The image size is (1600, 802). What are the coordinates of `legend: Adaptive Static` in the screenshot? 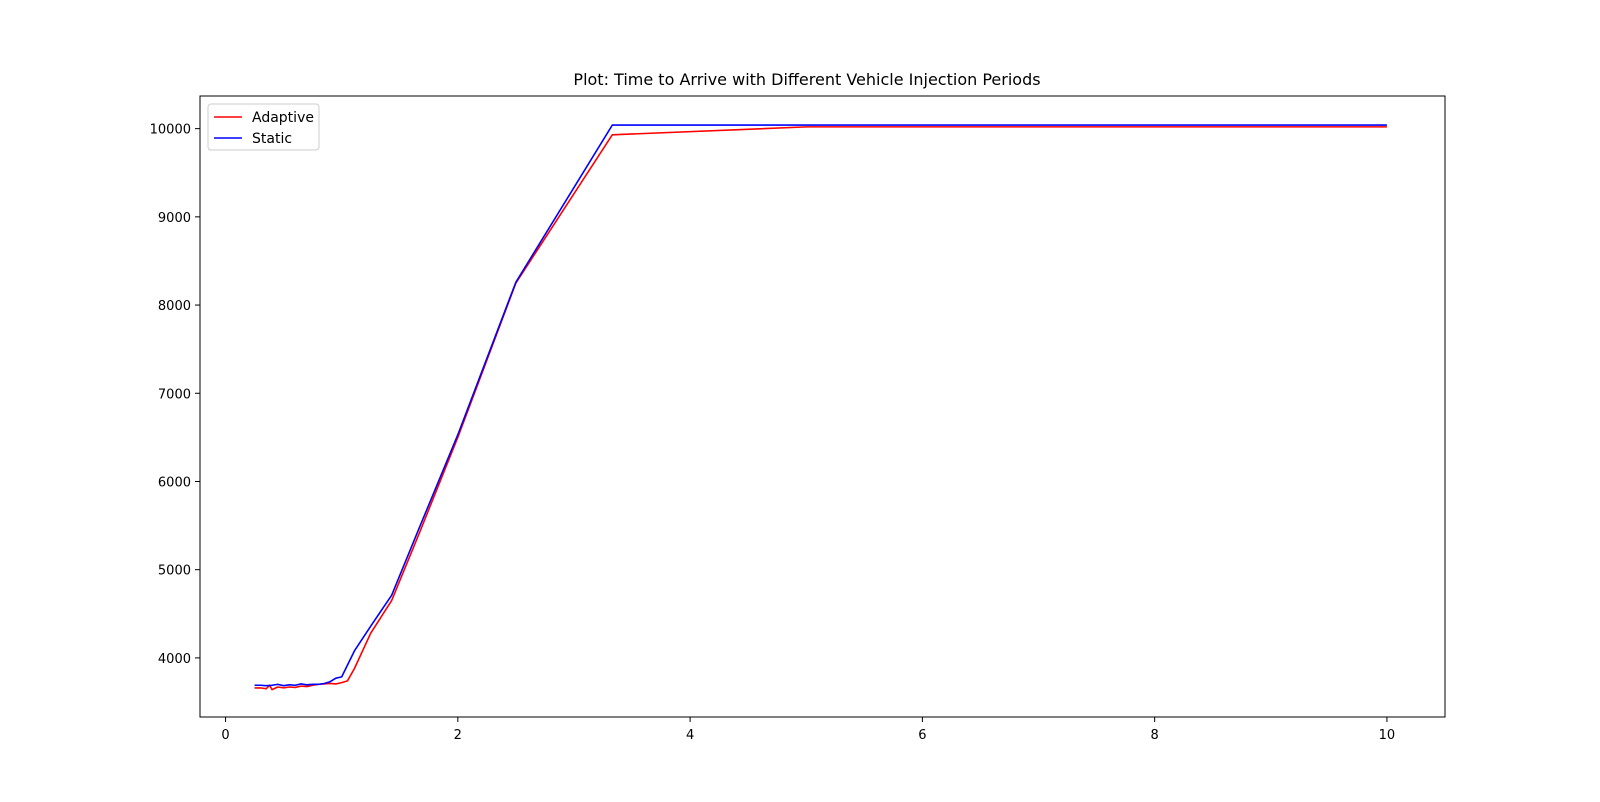 It's located at (263, 127).